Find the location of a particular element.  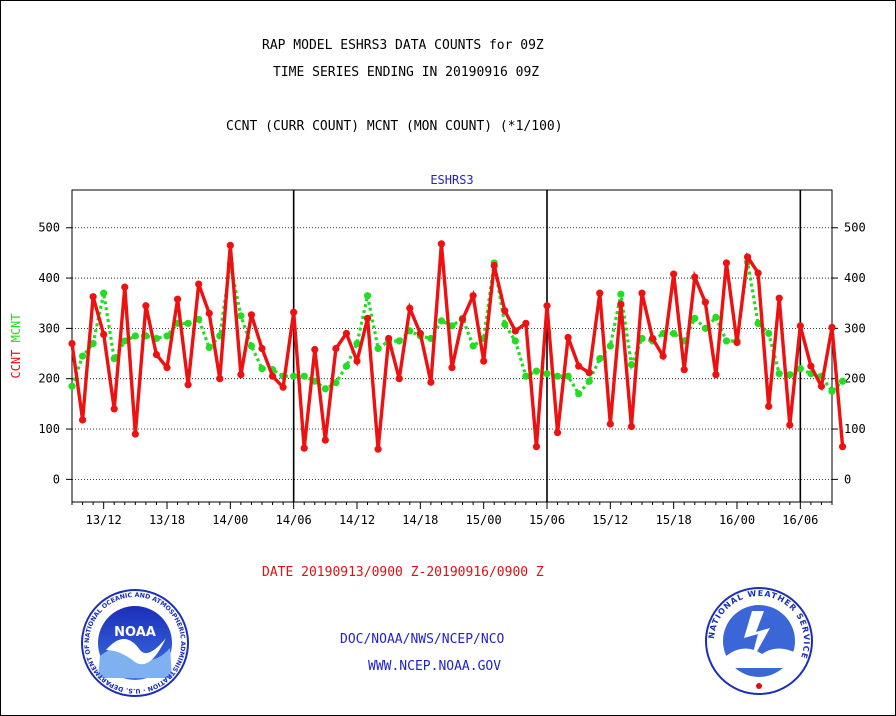

y-tick-label-left: 300 is located at coordinates (49, 328).